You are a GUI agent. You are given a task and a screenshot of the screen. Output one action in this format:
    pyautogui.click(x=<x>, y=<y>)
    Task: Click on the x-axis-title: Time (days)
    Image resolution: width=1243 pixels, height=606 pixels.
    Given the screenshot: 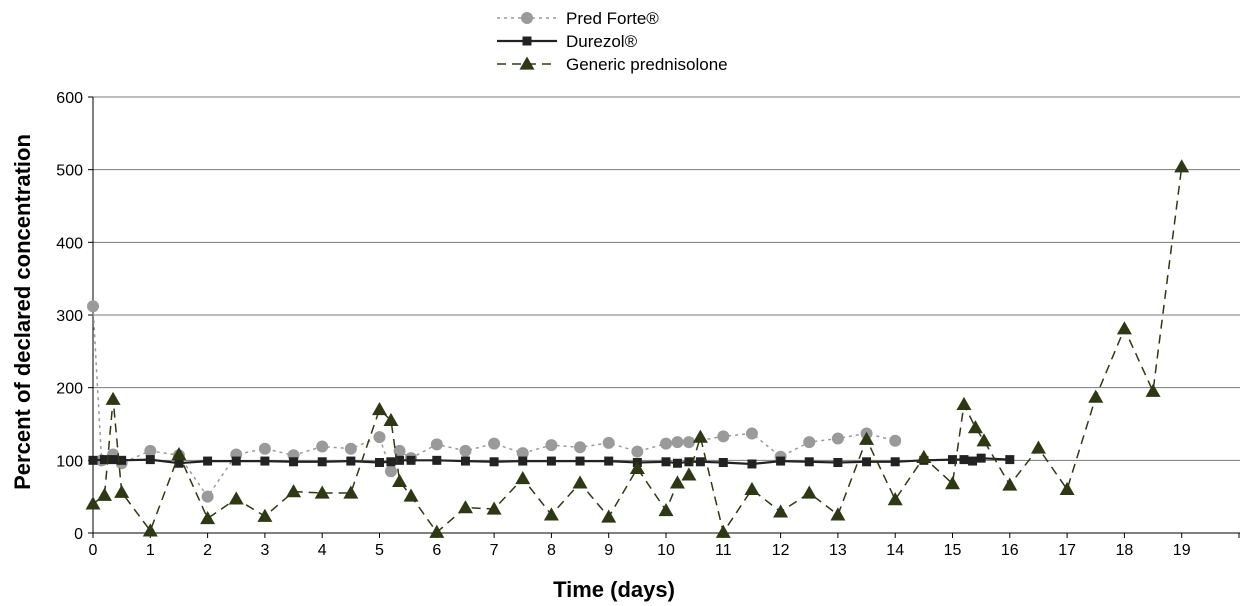 What is the action you would take?
    pyautogui.click(x=614, y=589)
    